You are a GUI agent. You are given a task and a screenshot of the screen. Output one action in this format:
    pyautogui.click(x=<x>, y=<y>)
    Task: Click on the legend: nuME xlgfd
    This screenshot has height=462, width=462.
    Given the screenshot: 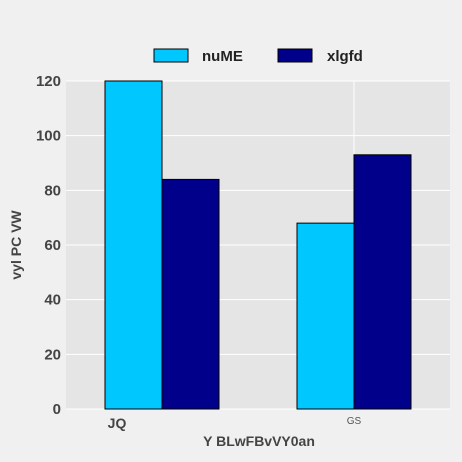 What is the action you would take?
    pyautogui.click(x=258, y=56)
    